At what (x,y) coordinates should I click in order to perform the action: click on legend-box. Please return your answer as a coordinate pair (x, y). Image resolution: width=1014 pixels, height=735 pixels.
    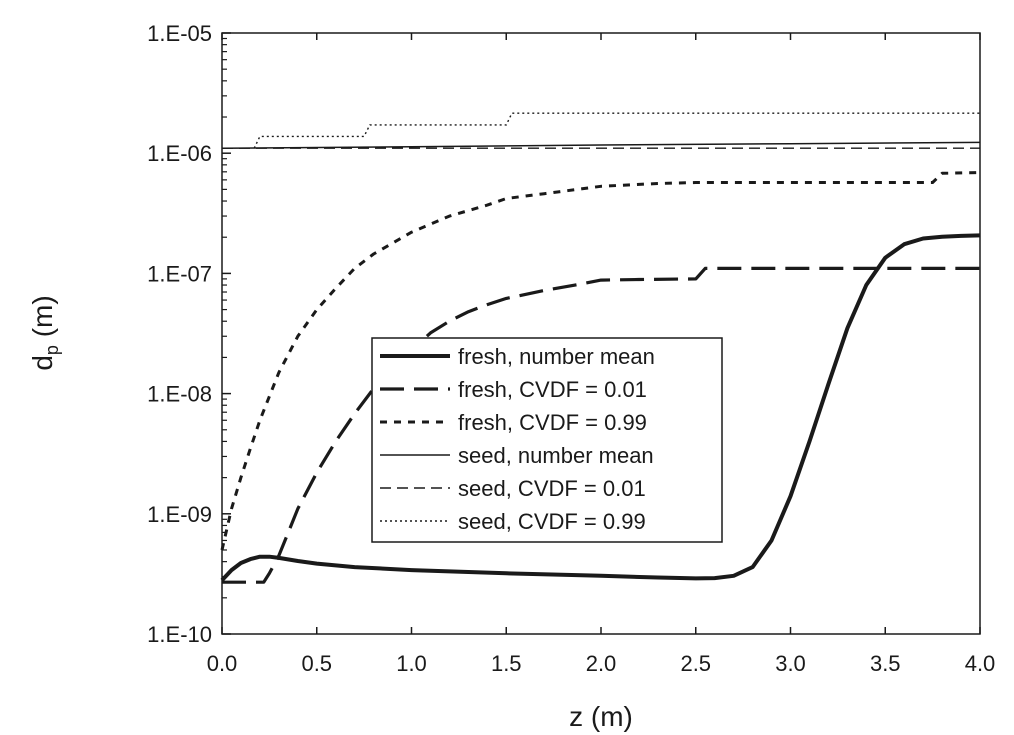
    Looking at the image, I should click on (547, 440).